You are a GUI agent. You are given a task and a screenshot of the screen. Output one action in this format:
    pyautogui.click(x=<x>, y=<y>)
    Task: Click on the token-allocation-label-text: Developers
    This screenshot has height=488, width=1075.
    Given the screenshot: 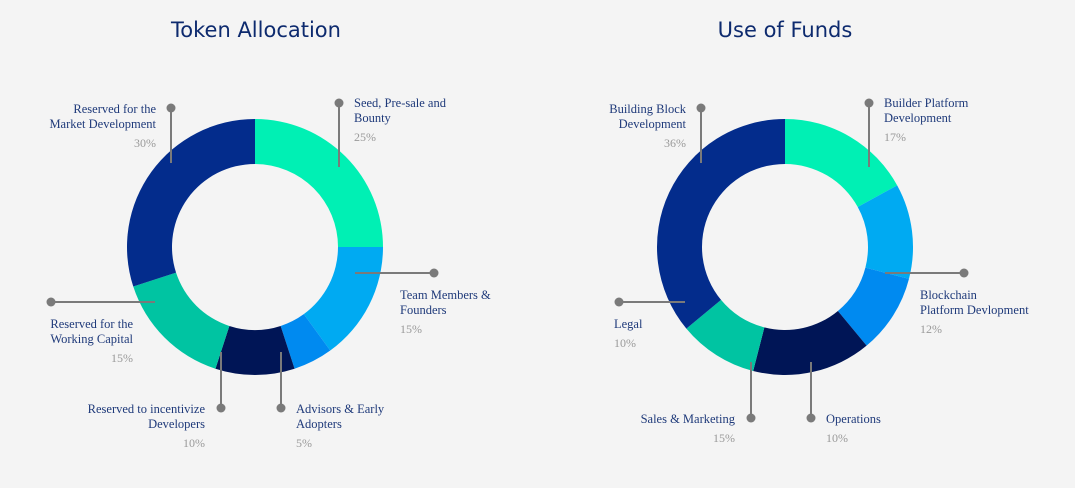 What is the action you would take?
    pyautogui.click(x=176, y=424)
    